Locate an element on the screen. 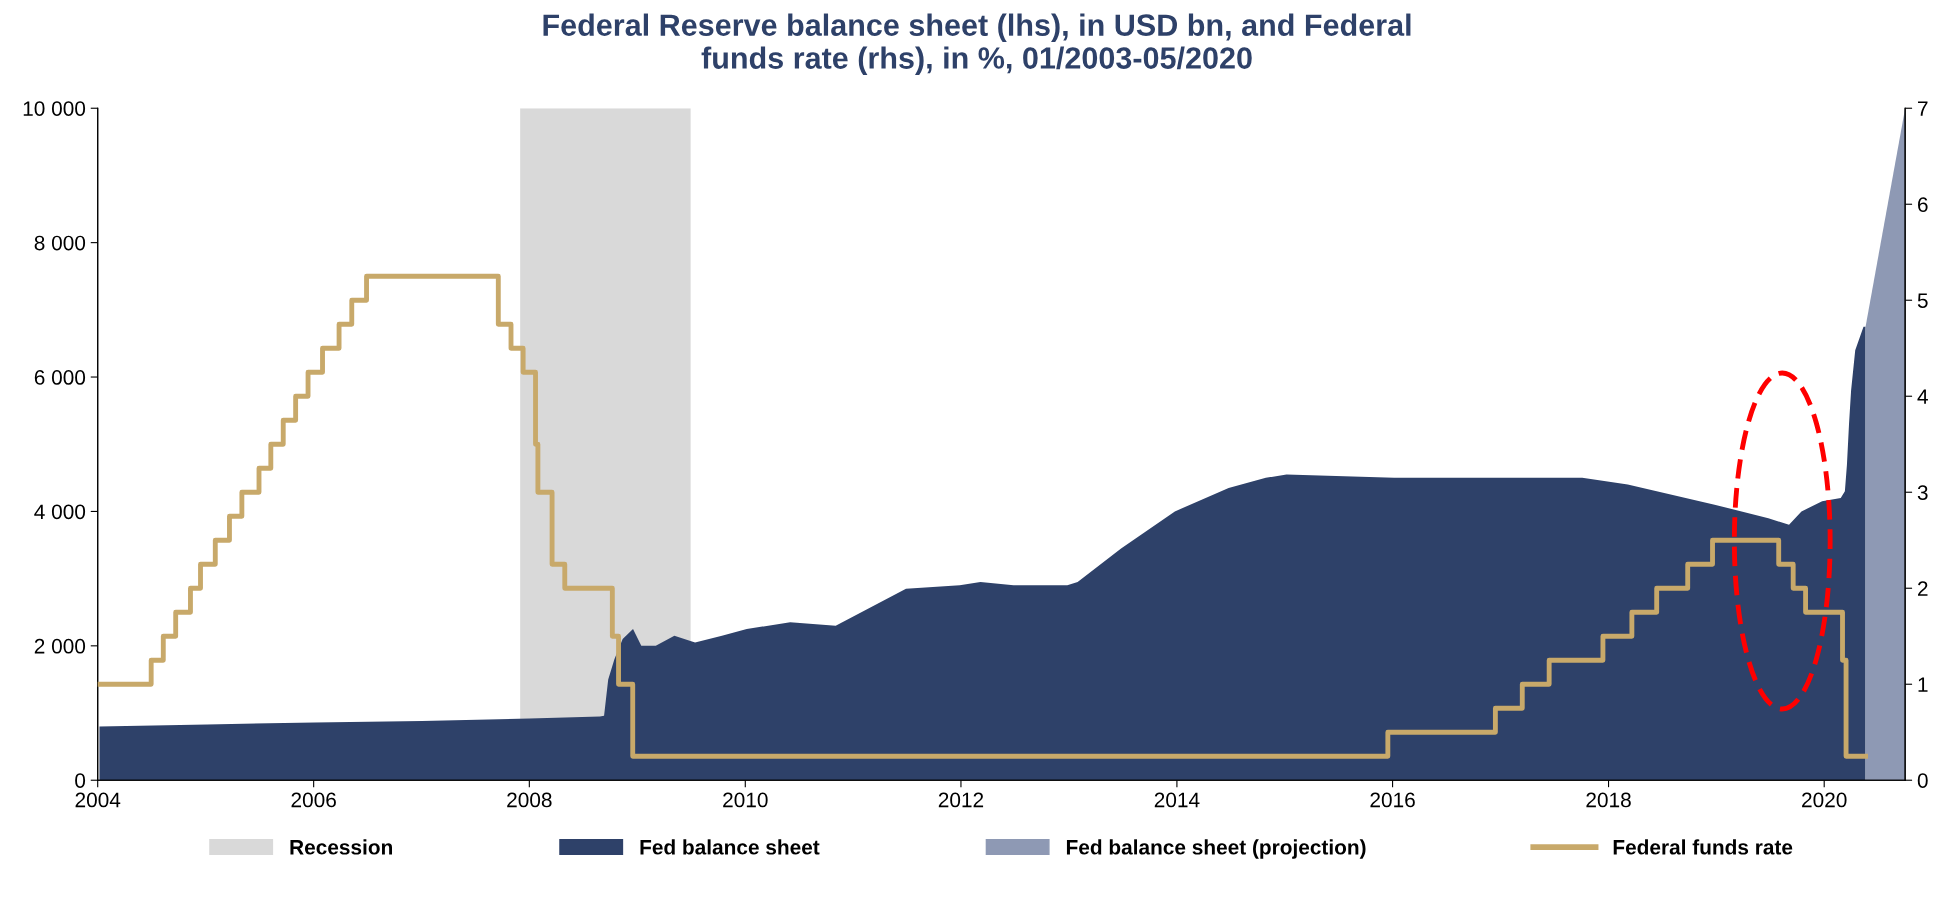 The width and height of the screenshot is (1954, 902). x-tick-label: 2010 is located at coordinates (745, 800).